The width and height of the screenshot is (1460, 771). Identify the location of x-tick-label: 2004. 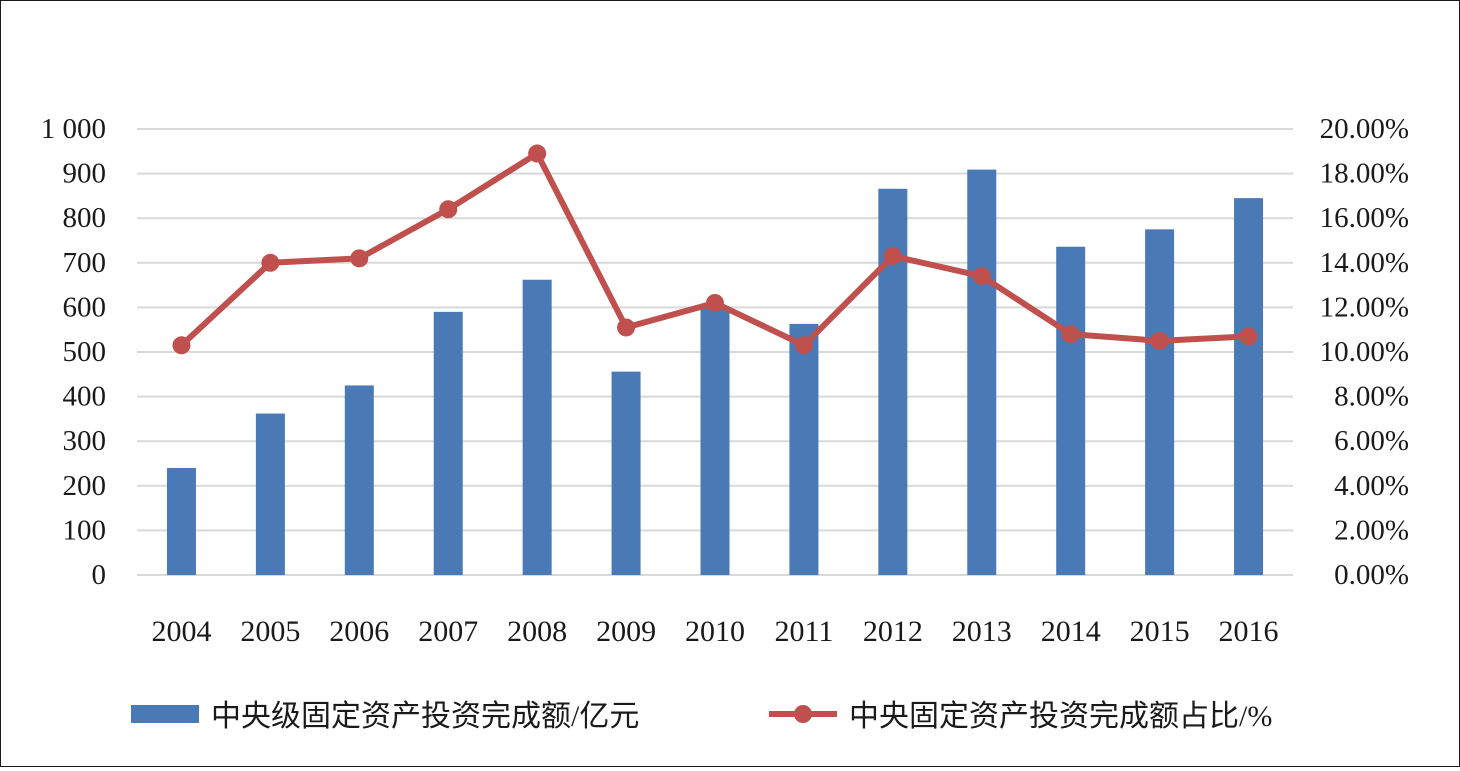
(181, 631).